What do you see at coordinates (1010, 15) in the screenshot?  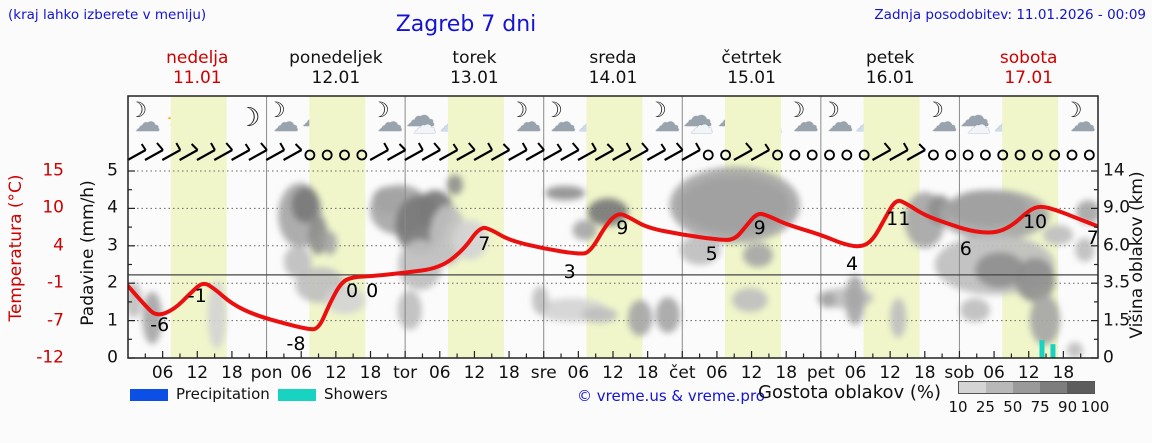 I see `last-updated: Zadnja posodobitev: 11.01.2026 - 00:09` at bounding box center [1010, 15].